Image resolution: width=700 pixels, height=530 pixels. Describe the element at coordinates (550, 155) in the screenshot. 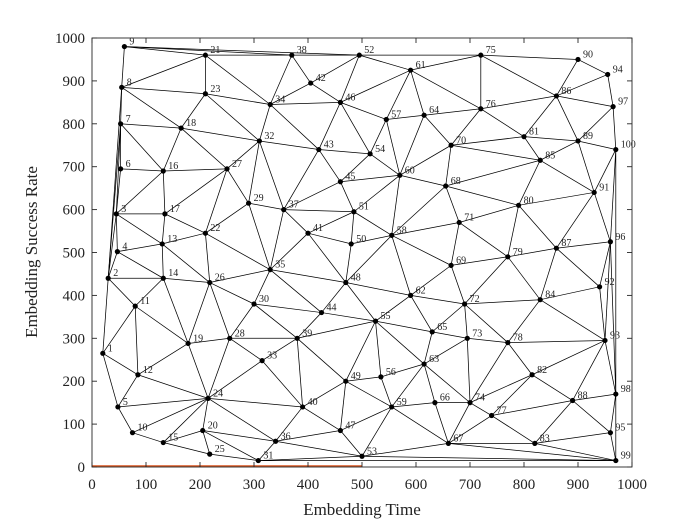

I see `node-label: 85` at that location.